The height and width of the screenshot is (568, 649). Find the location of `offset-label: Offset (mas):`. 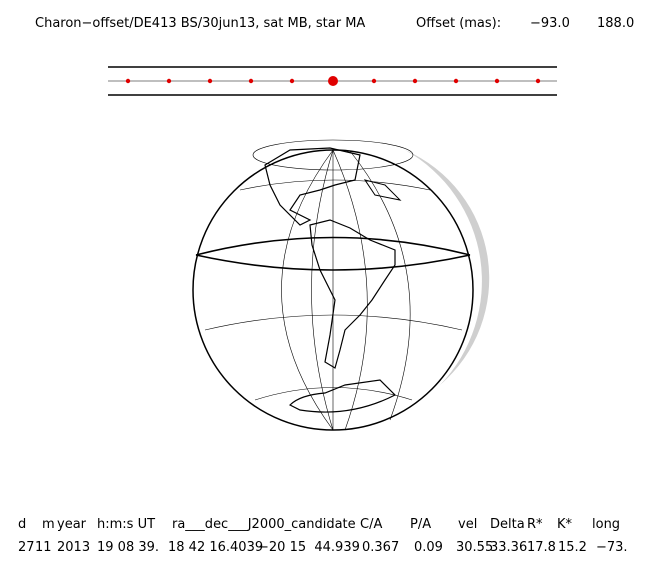

offset-label: Offset (mas): is located at coordinates (458, 23).